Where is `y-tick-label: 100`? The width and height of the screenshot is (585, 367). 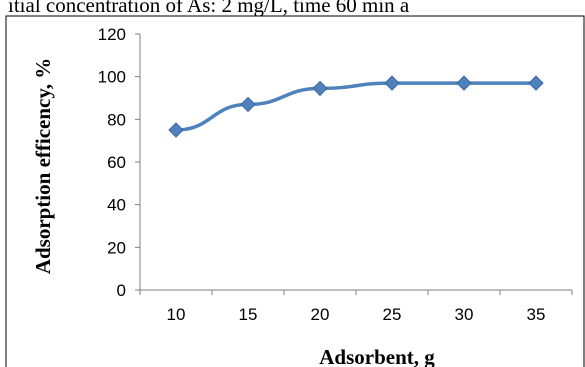
y-tick-label: 100 is located at coordinates (112, 77).